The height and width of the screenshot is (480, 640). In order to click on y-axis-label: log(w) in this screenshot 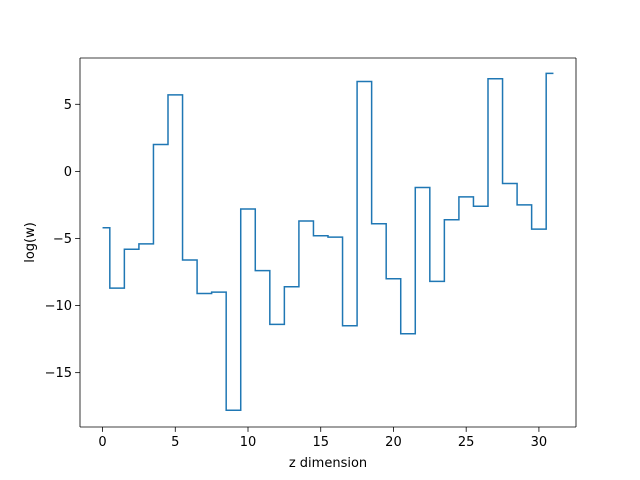, I will do `click(30, 242)`.